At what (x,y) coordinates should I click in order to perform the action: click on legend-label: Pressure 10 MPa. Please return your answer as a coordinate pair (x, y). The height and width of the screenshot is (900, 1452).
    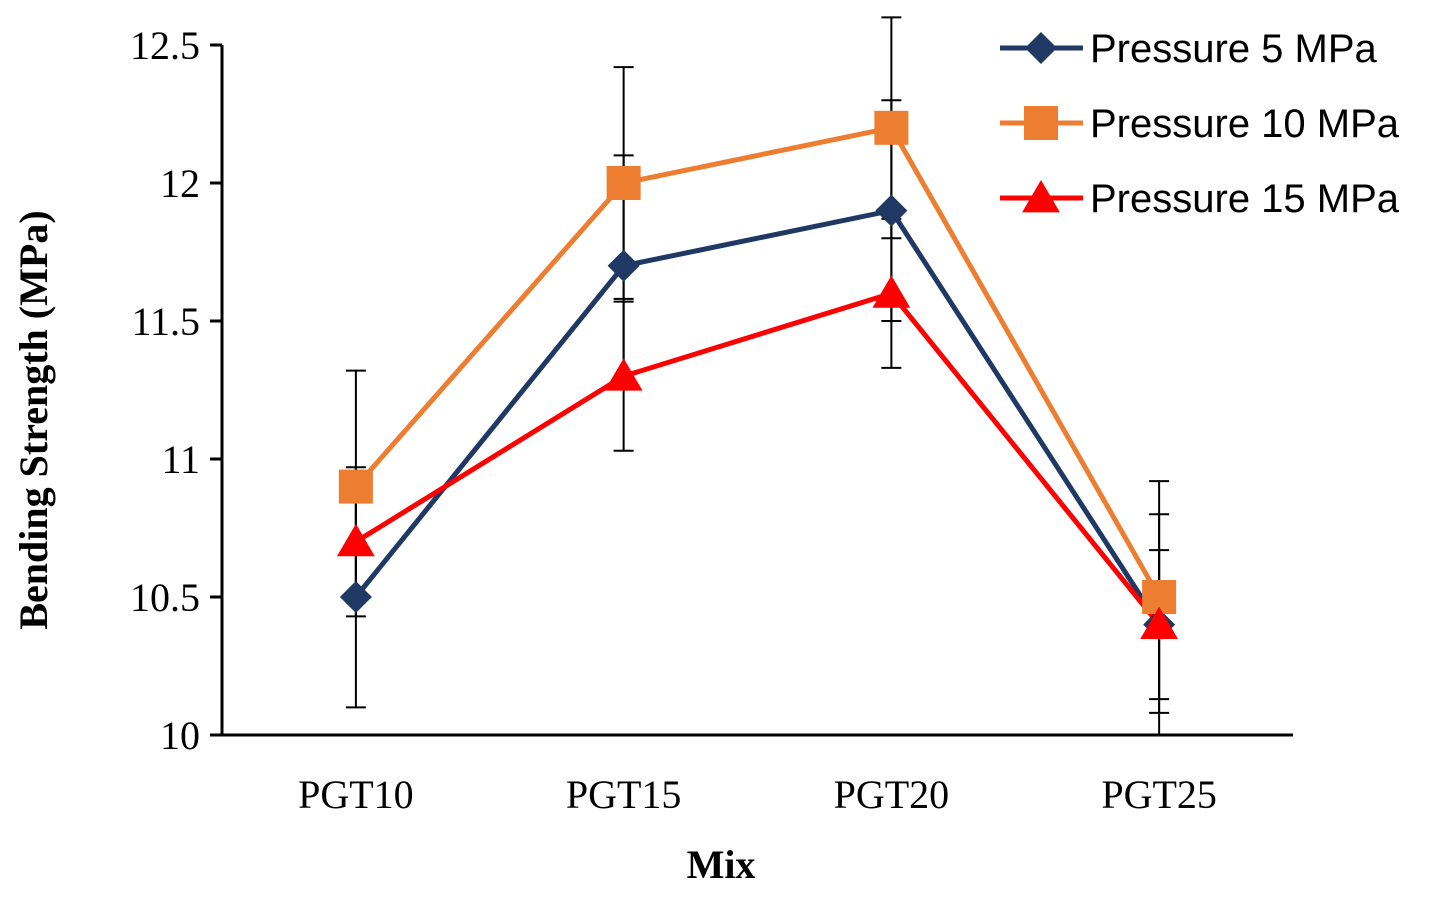
    Looking at the image, I should click on (1245, 124).